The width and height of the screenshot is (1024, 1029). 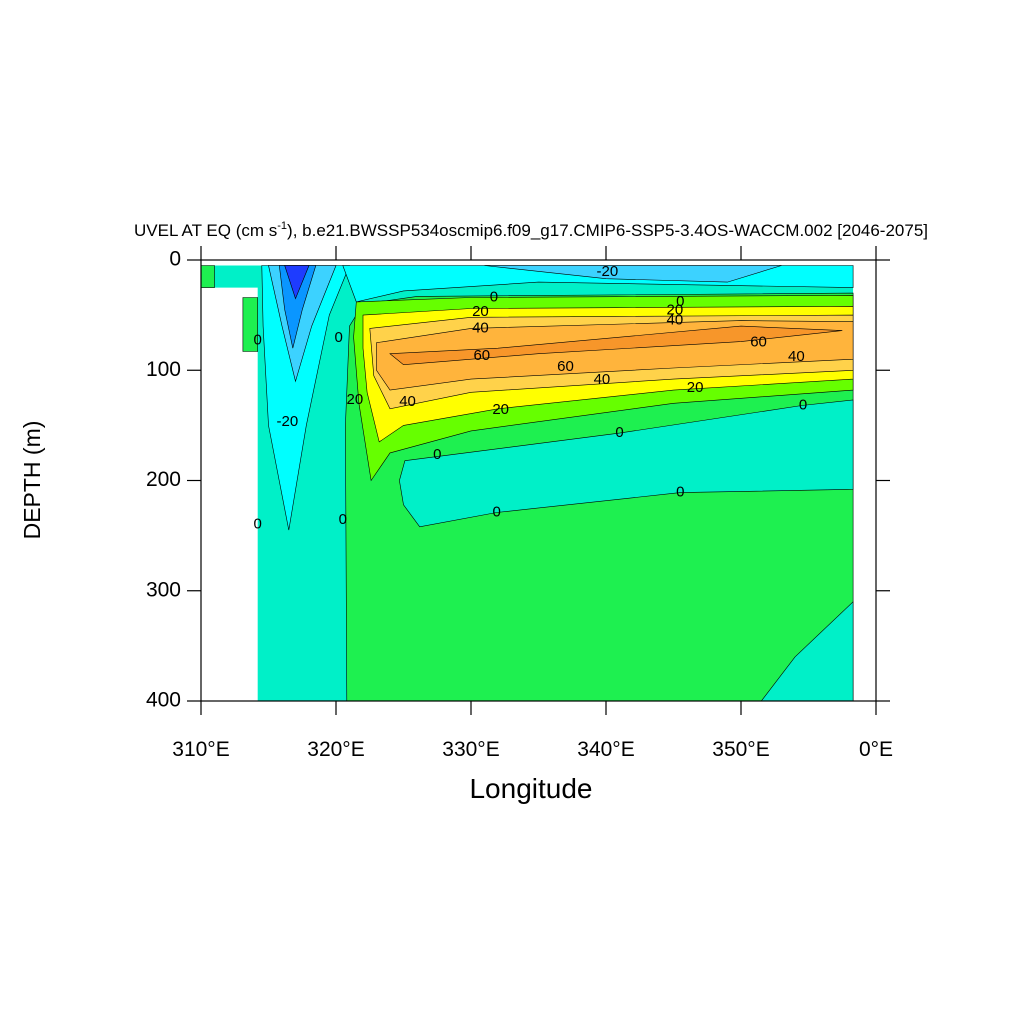 What do you see at coordinates (282, 226) in the screenshot?
I see `title-superscript: -1` at bounding box center [282, 226].